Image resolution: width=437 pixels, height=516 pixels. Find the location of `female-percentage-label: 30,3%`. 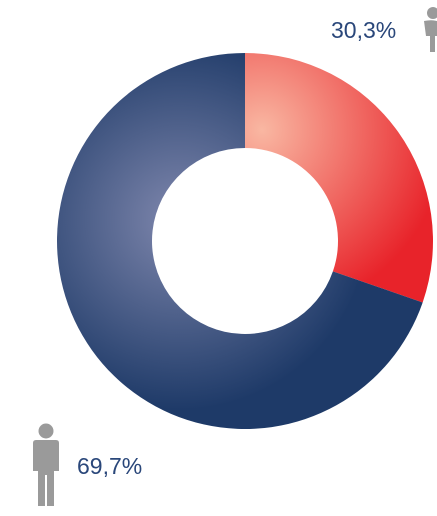

female-percentage-label: 30,3% is located at coordinates (364, 30).